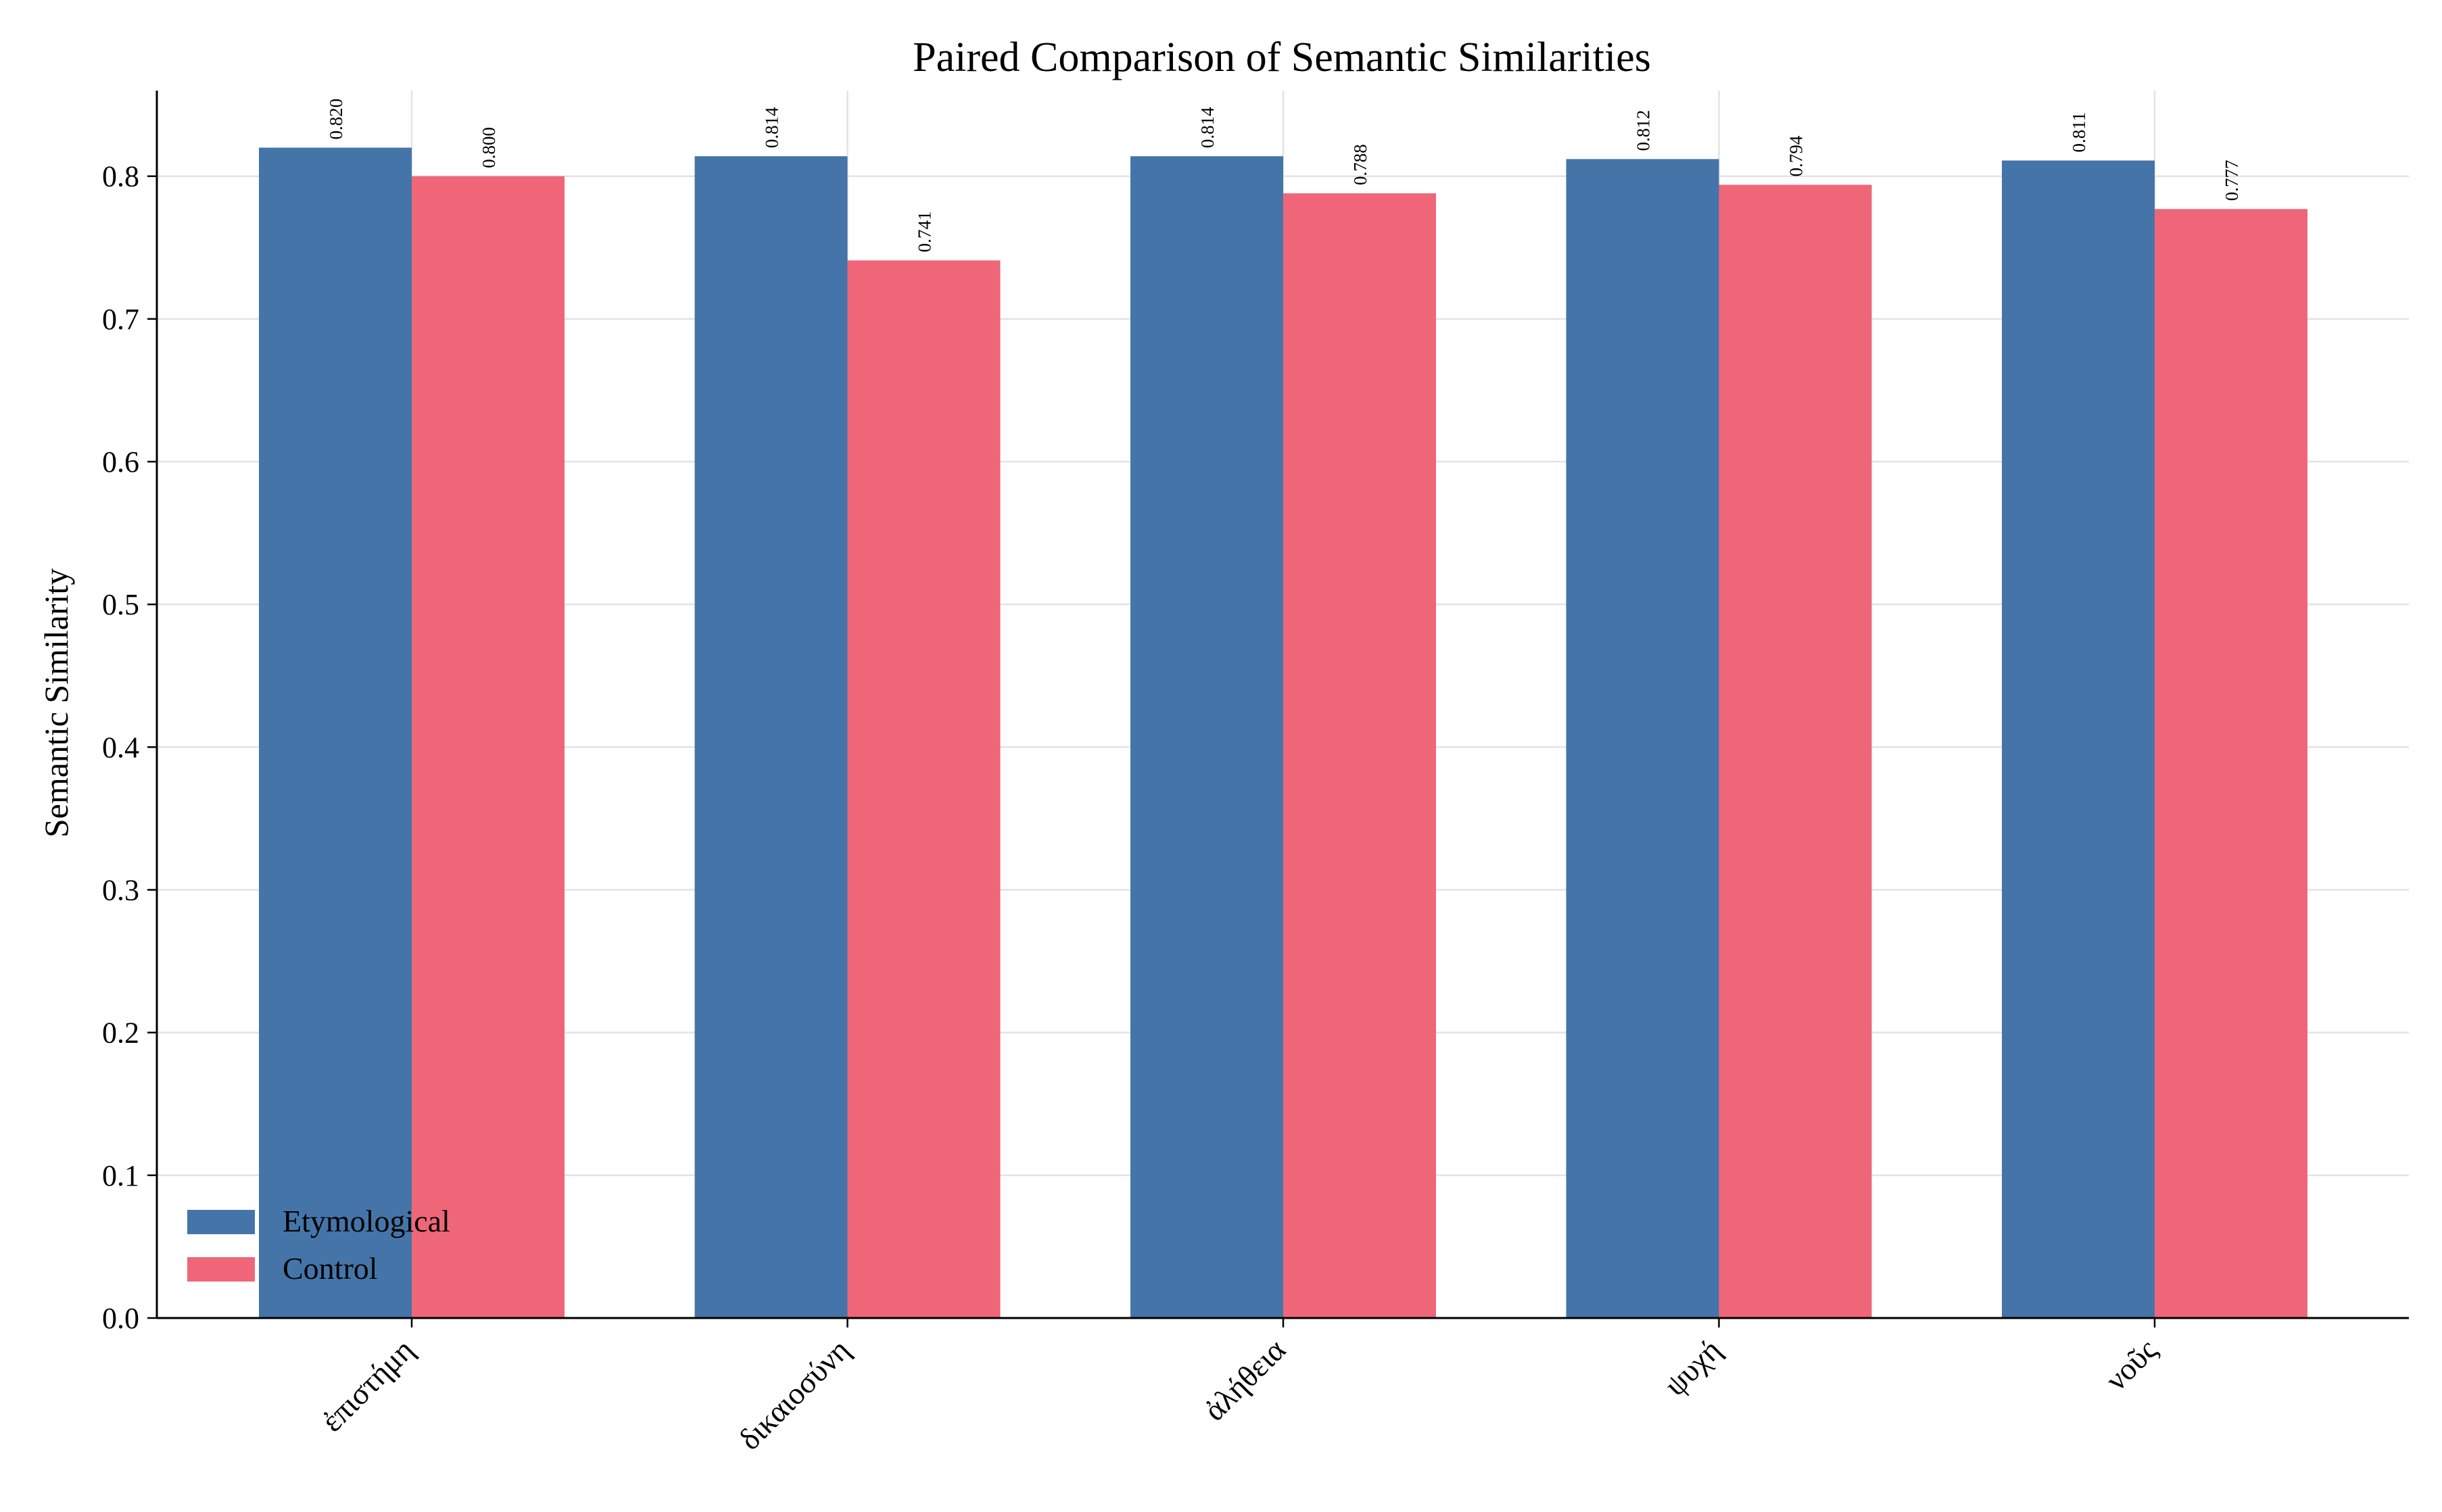 The width and height of the screenshot is (2442, 1512). Describe the element at coordinates (56, 703) in the screenshot. I see `y-axis-label: Semantic Similarity` at that location.